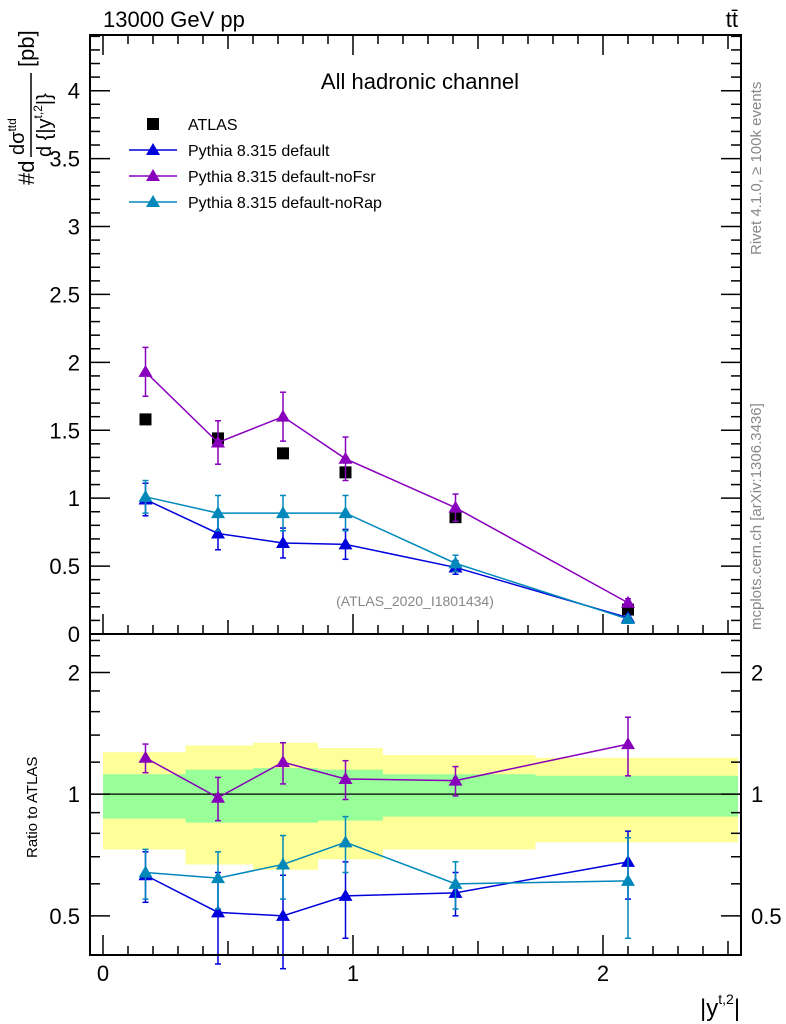 This screenshot has width=786, height=1024. I want to click on svg-text: dσttd, so click(17, 136).